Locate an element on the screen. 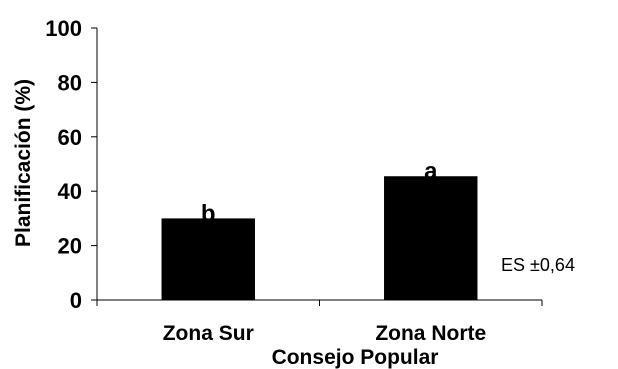  y-tick-label: 100 is located at coordinates (63, 28).